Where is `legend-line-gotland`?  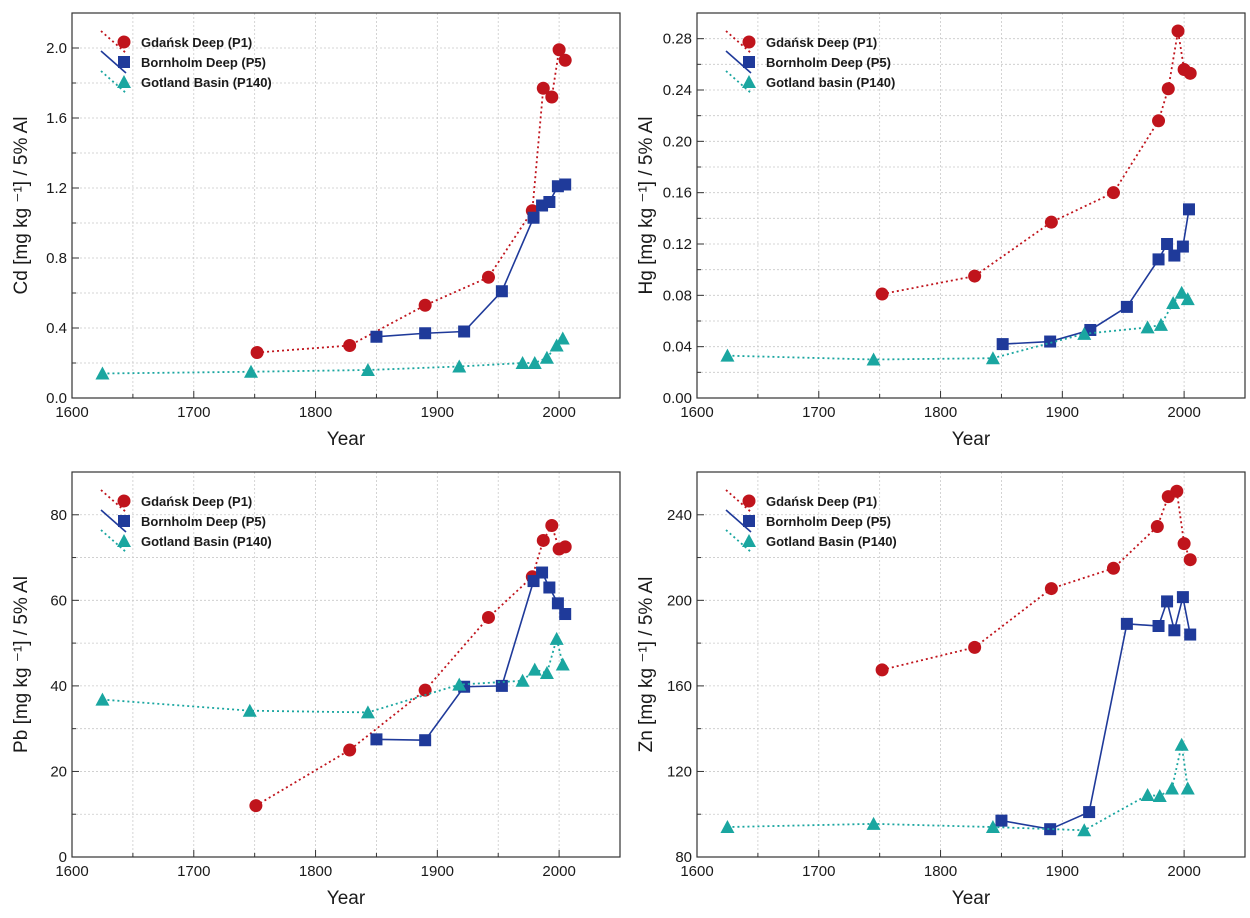
legend-line-gotland is located at coordinates (113, 82).